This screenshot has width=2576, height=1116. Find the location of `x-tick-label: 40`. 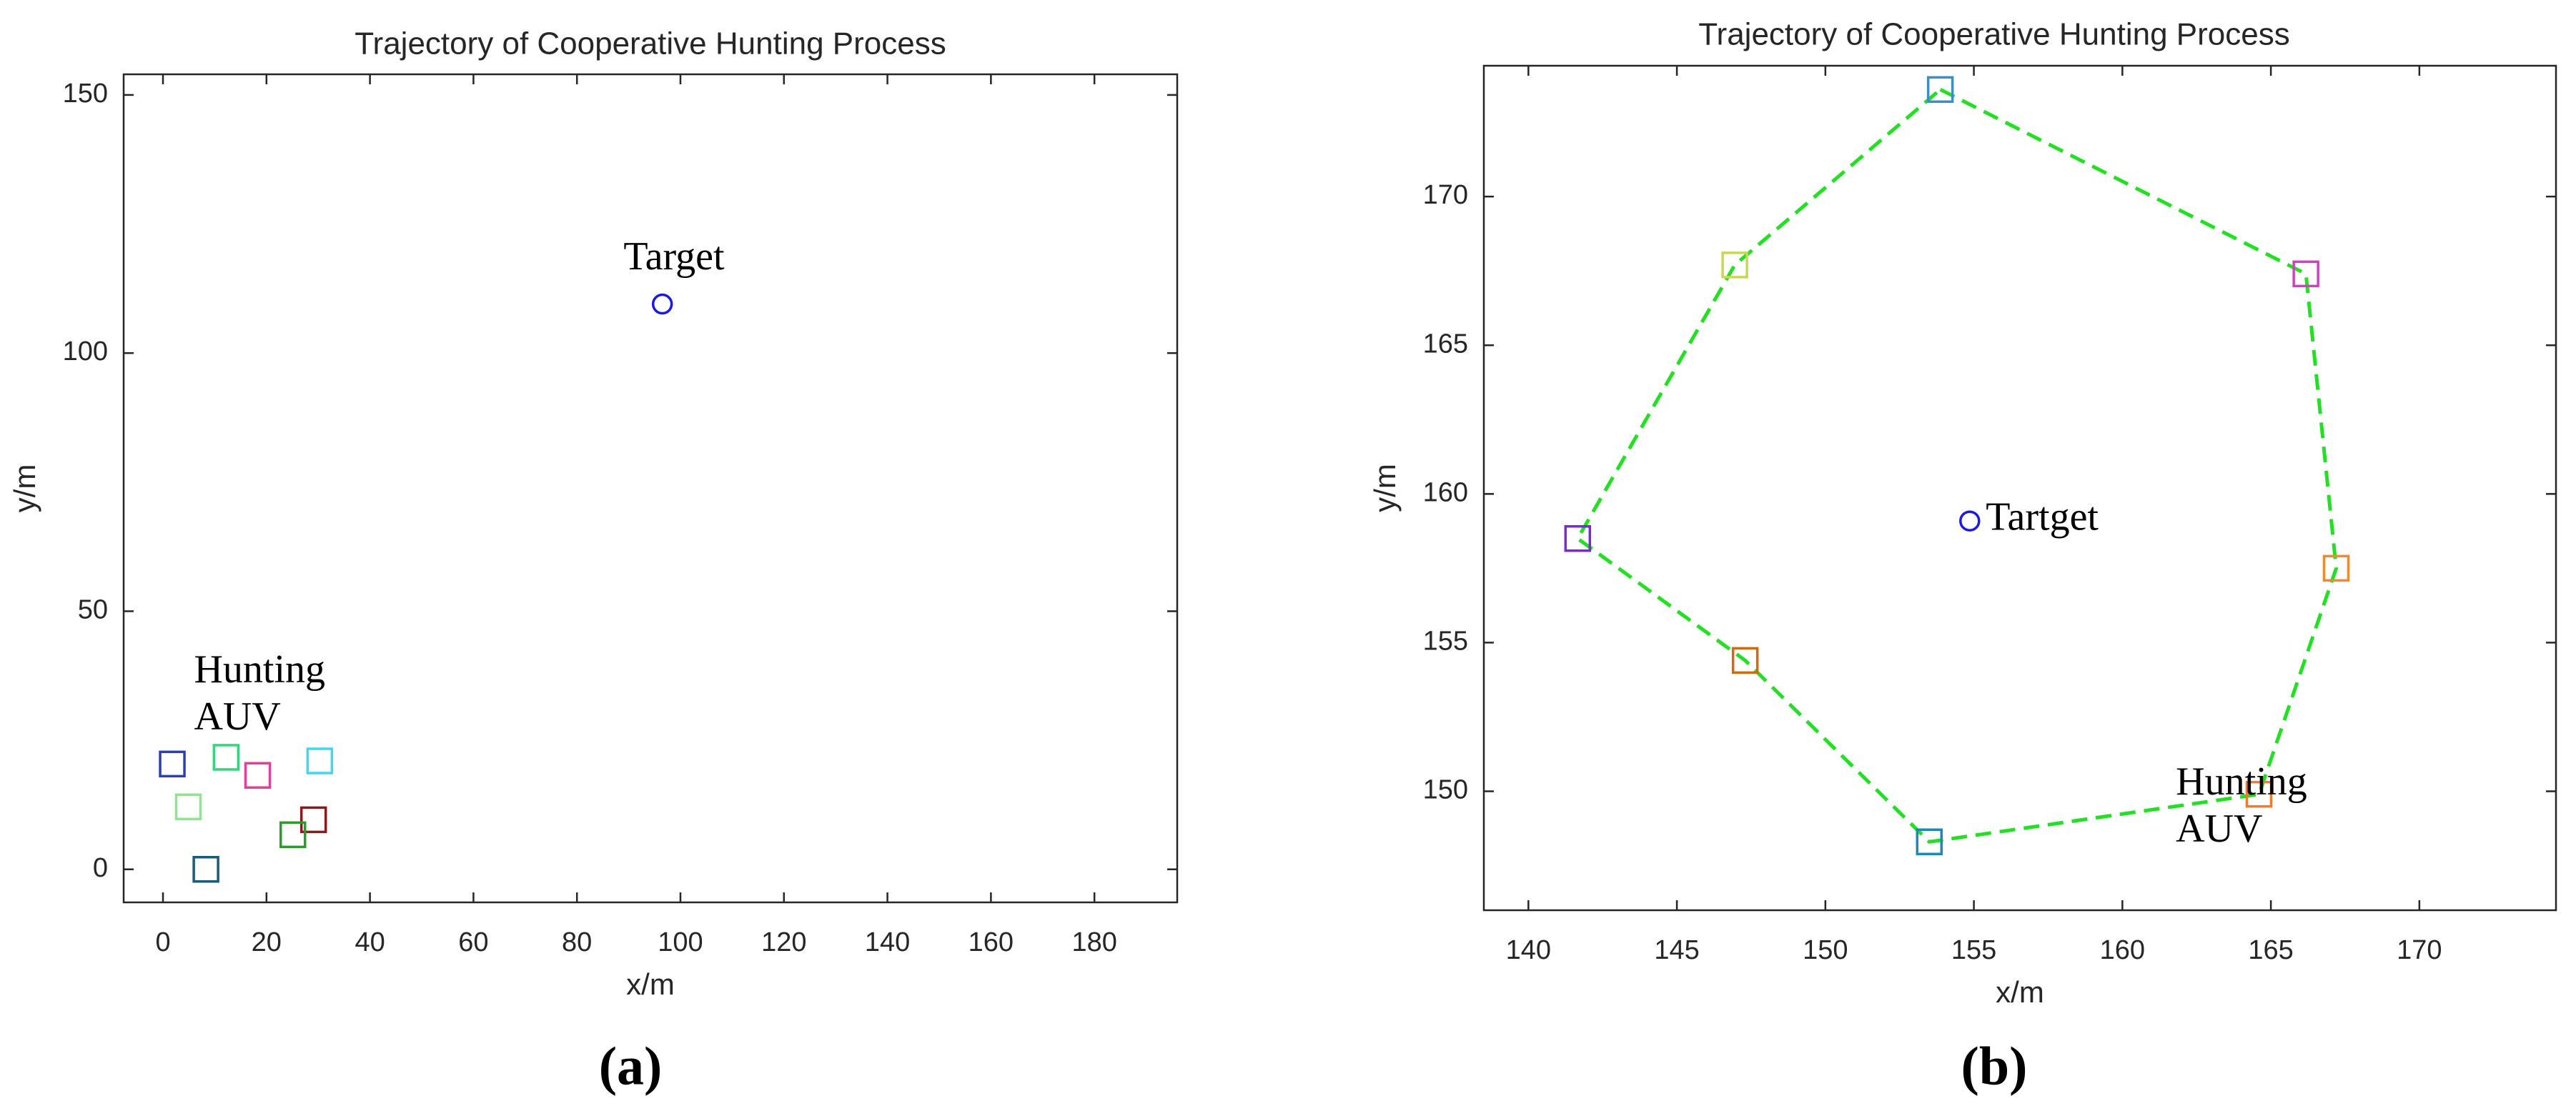

x-tick-label: 40 is located at coordinates (370, 942).